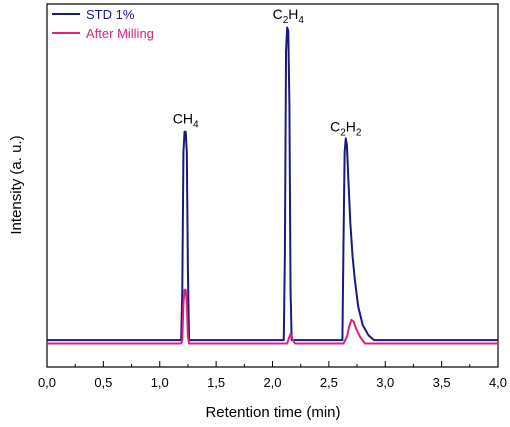 The height and width of the screenshot is (427, 510). Describe the element at coordinates (216, 382) in the screenshot. I see `x-tick-label: 1,5` at that location.